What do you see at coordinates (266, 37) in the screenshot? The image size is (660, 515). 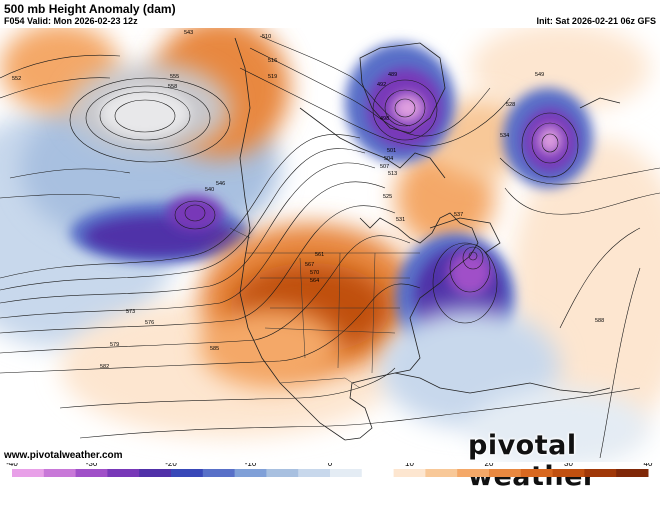 I see `contour-label: 510` at bounding box center [266, 37].